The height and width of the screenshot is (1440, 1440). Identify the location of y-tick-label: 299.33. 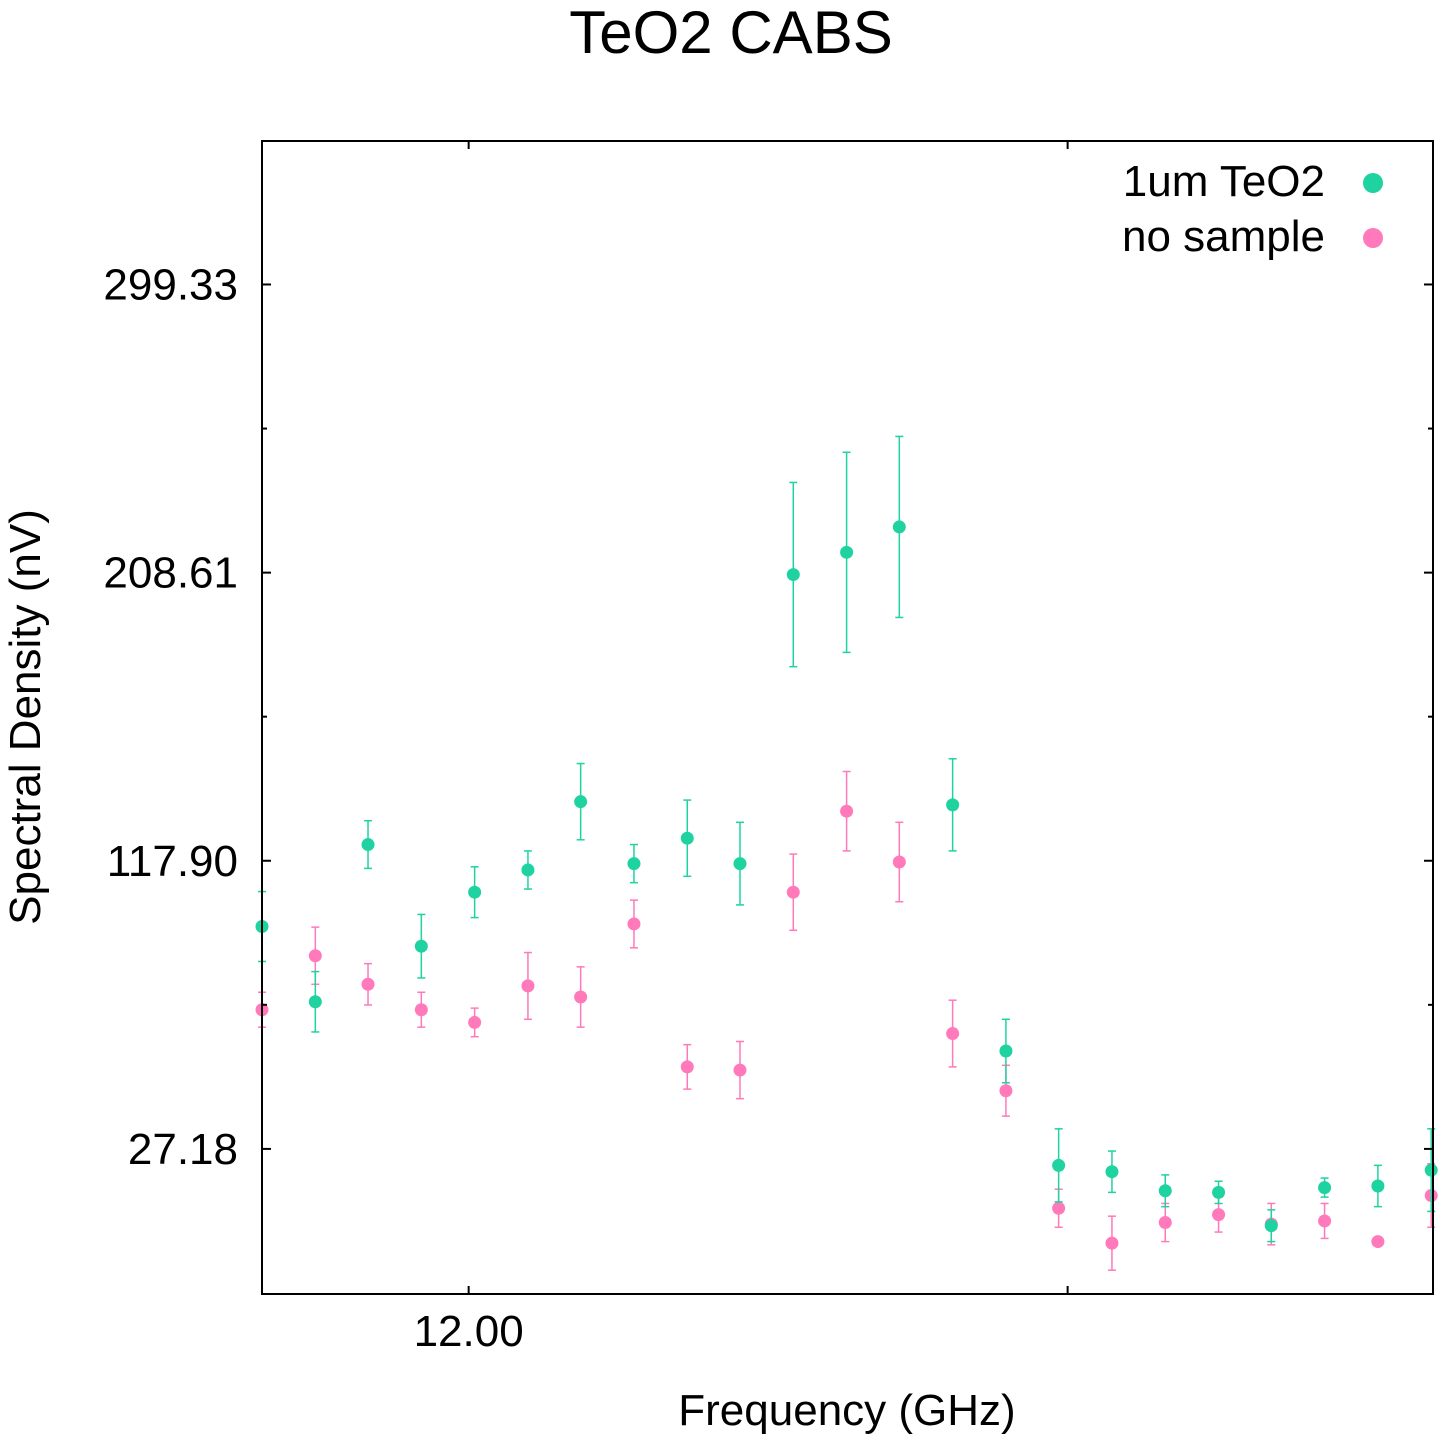
(170, 284).